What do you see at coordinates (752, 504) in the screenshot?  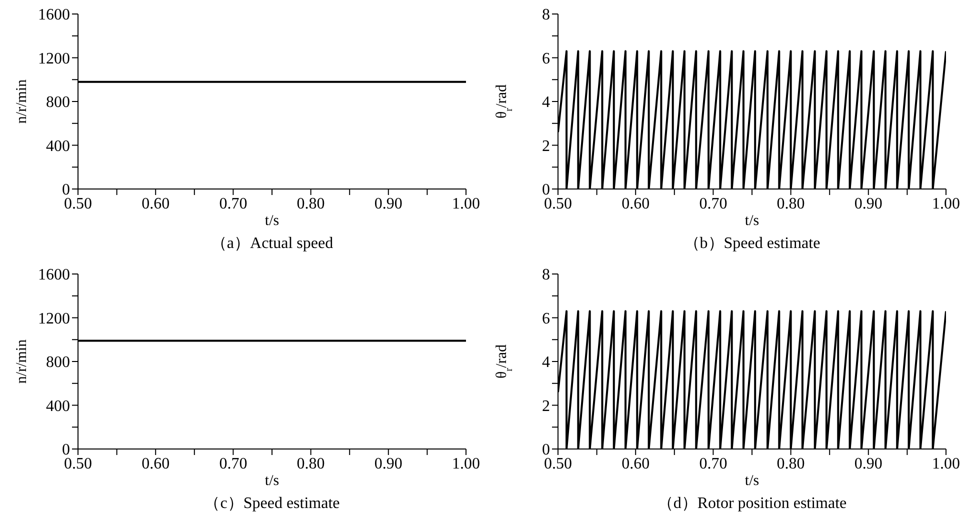 I see `text: （d）Rotor position estimate` at bounding box center [752, 504].